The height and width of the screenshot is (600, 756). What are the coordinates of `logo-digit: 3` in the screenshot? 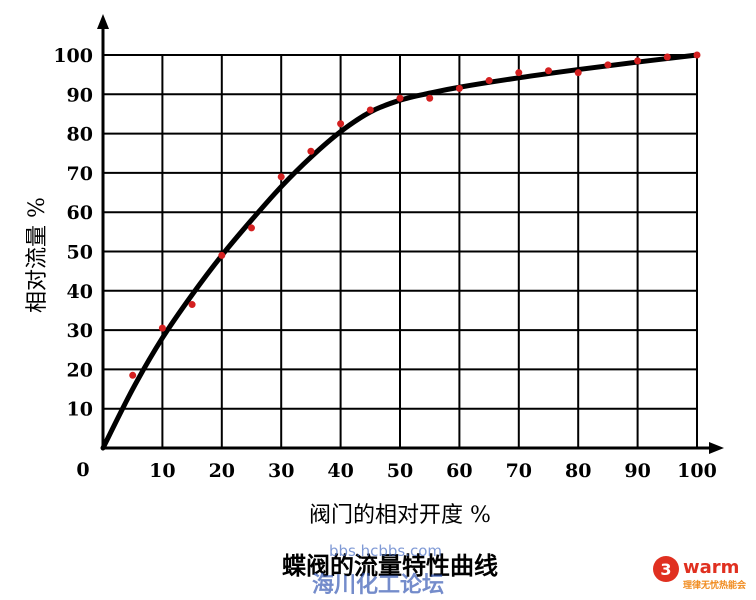 It's located at (665, 569).